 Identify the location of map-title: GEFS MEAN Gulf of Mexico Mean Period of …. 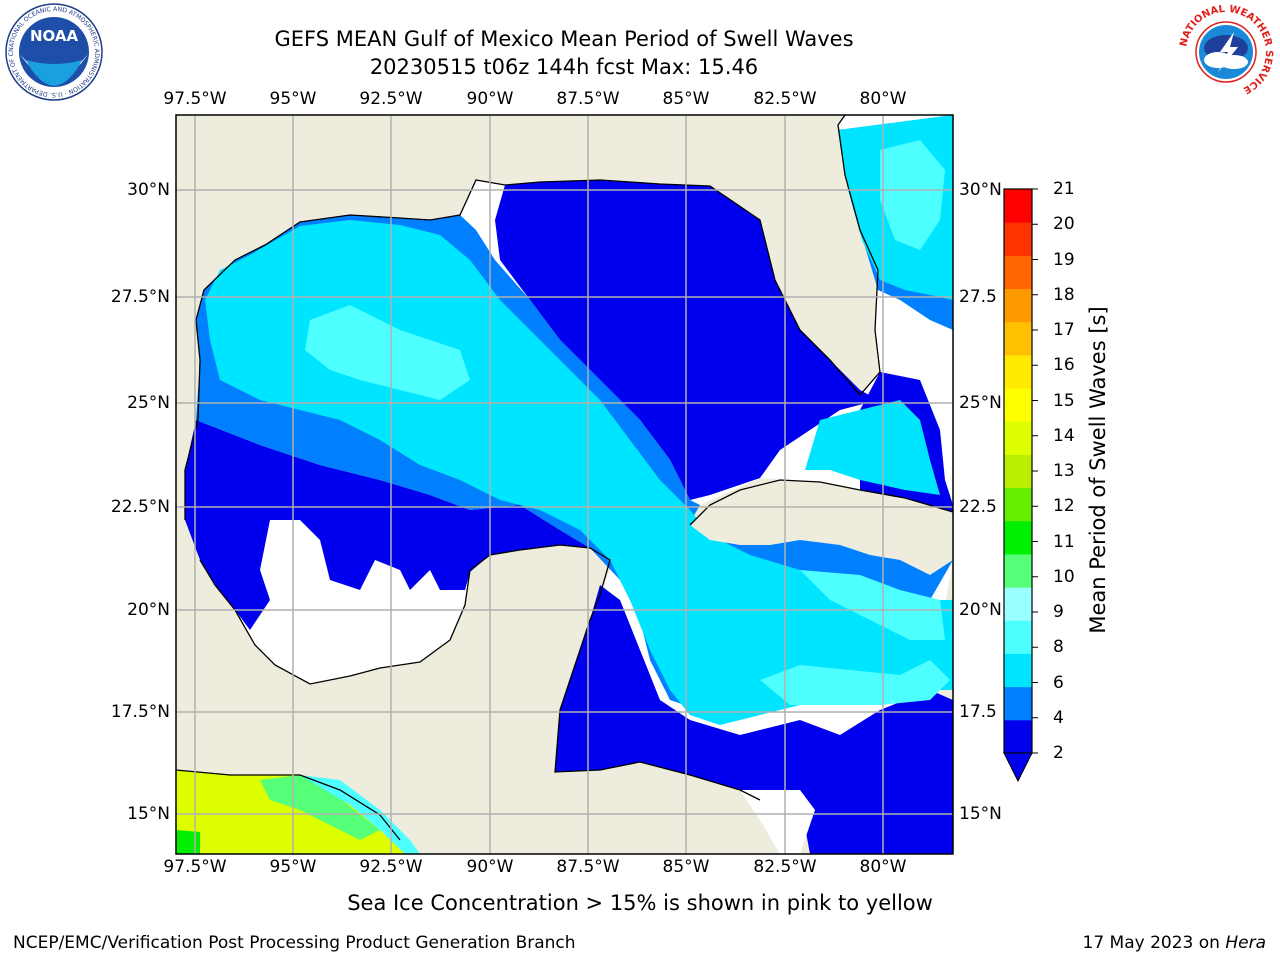
(564, 39).